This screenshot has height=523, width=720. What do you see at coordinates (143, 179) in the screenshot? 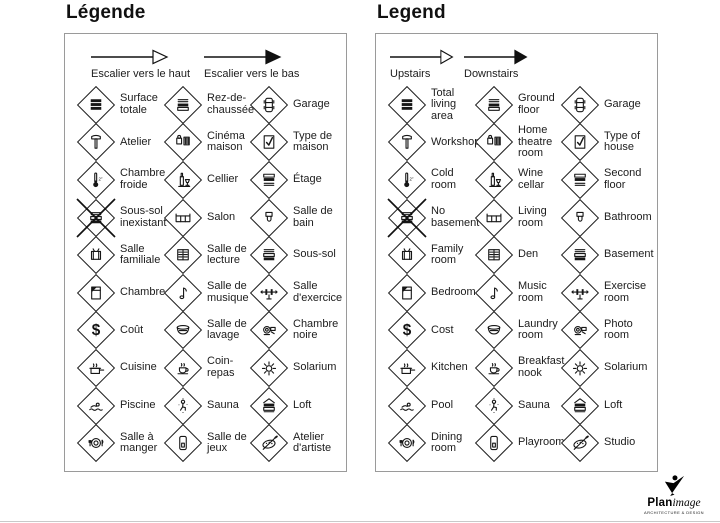
I see `legend-item-label: Chambre froide` at bounding box center [143, 179].